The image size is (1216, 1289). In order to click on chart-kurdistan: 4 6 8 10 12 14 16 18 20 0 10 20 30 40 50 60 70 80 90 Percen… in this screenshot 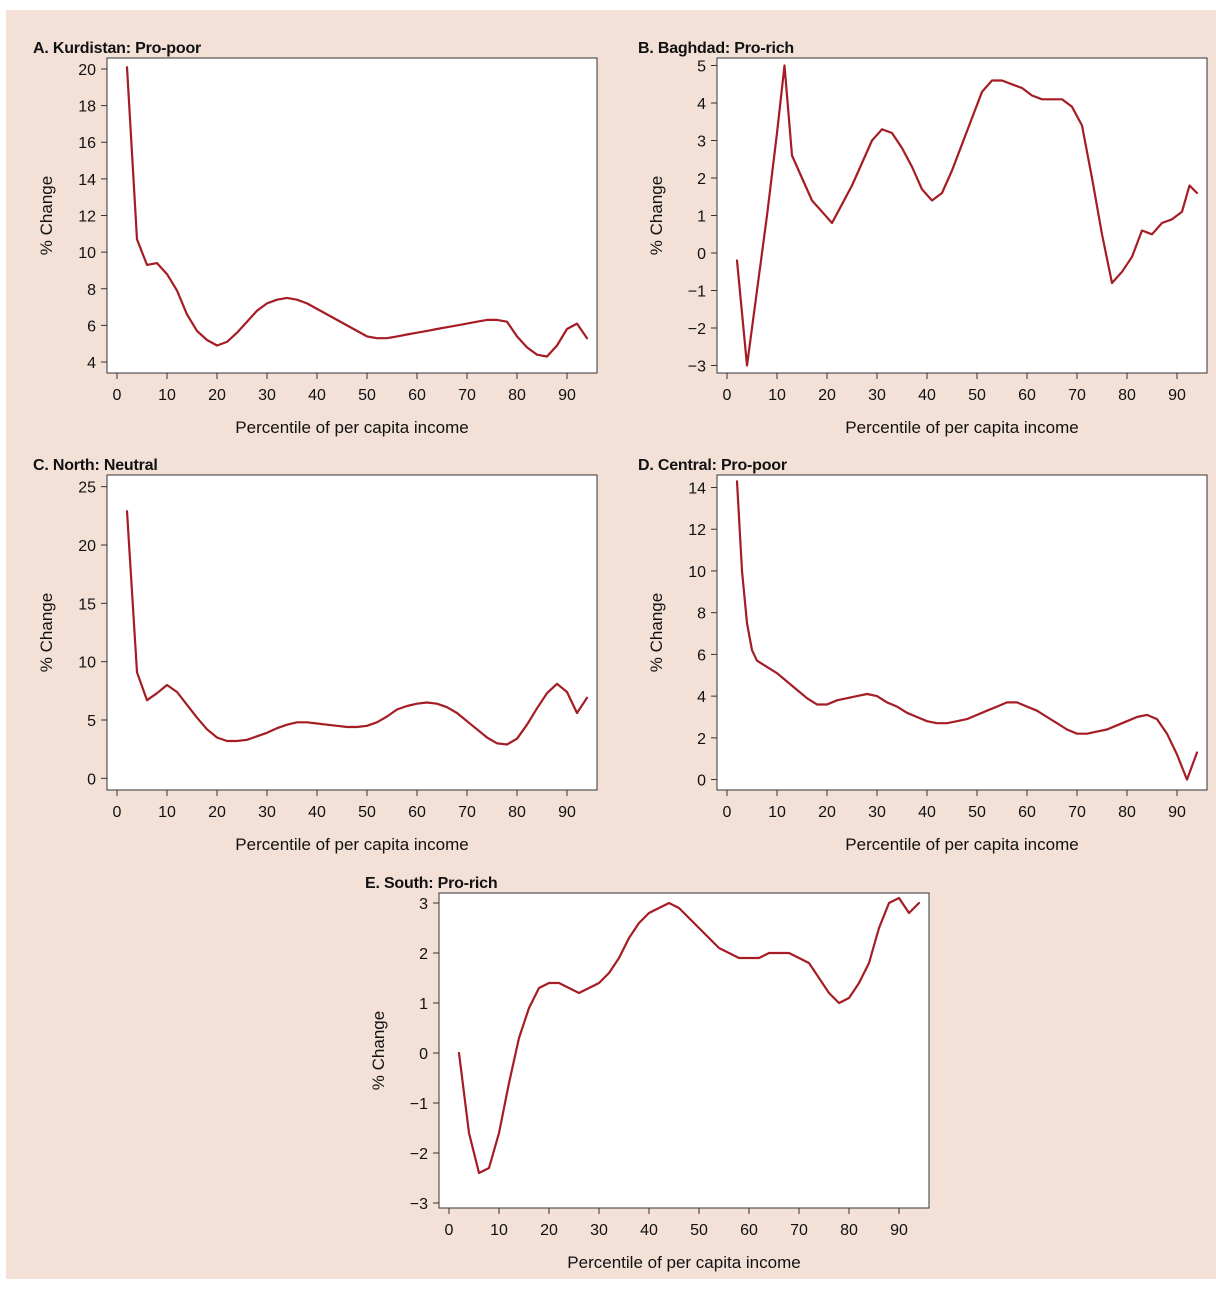, I will do `click(317, 247)`.